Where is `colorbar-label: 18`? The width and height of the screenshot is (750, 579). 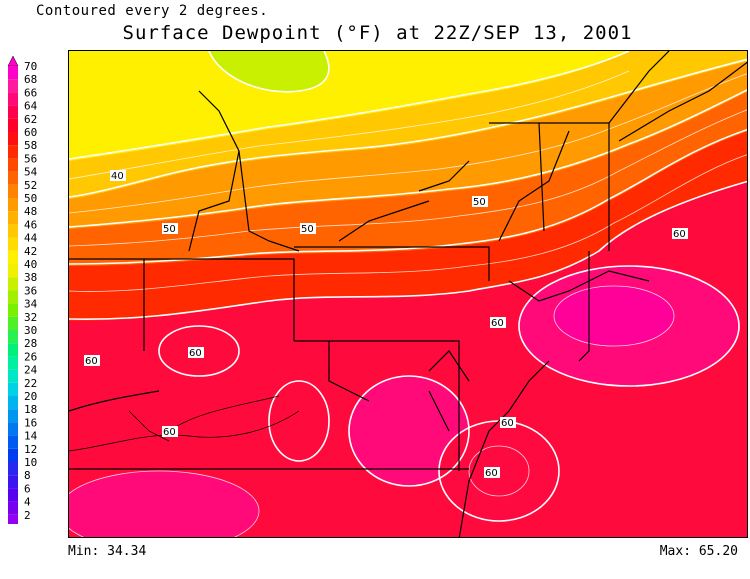 colorbar-label: 18 is located at coordinates (30, 409).